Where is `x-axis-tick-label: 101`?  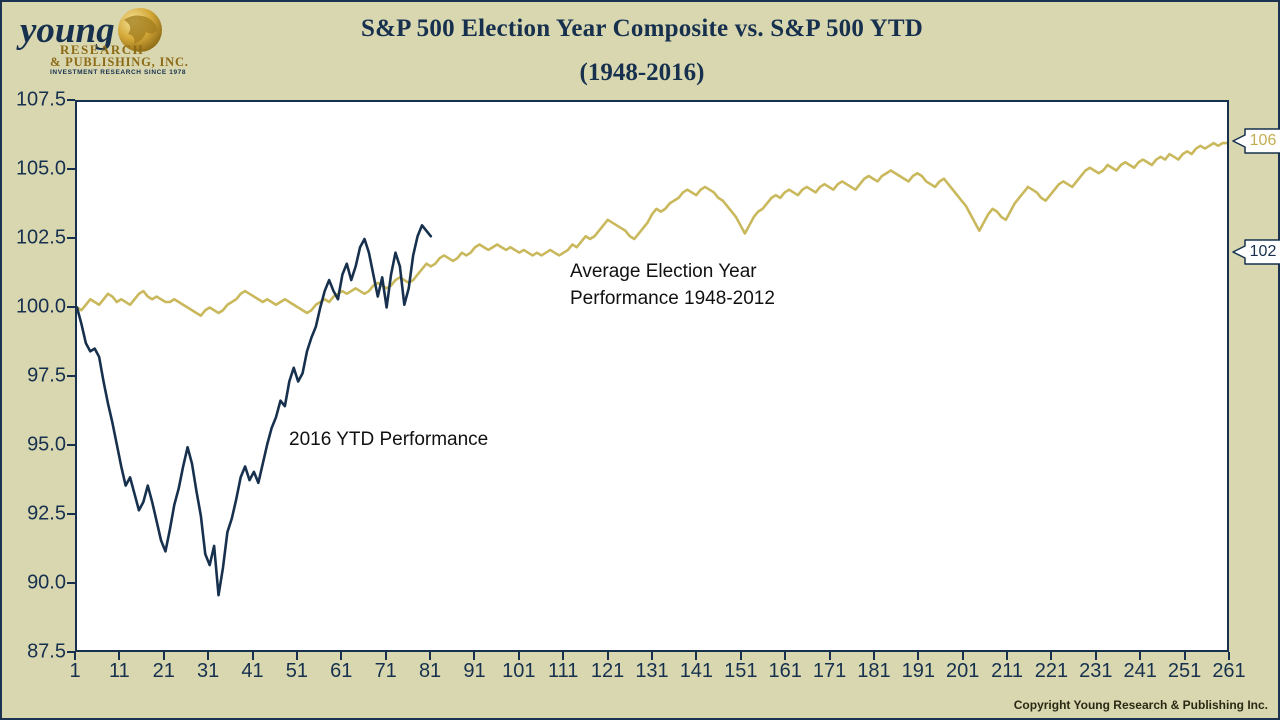 x-axis-tick-label: 101 is located at coordinates (519, 671).